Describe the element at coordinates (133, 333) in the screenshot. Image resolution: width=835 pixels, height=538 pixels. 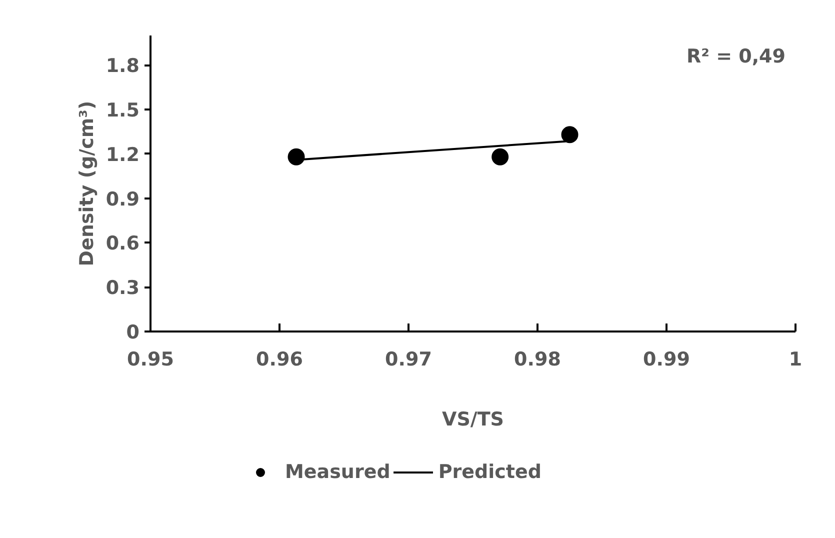
I see `y-tick-label: 0` at that location.